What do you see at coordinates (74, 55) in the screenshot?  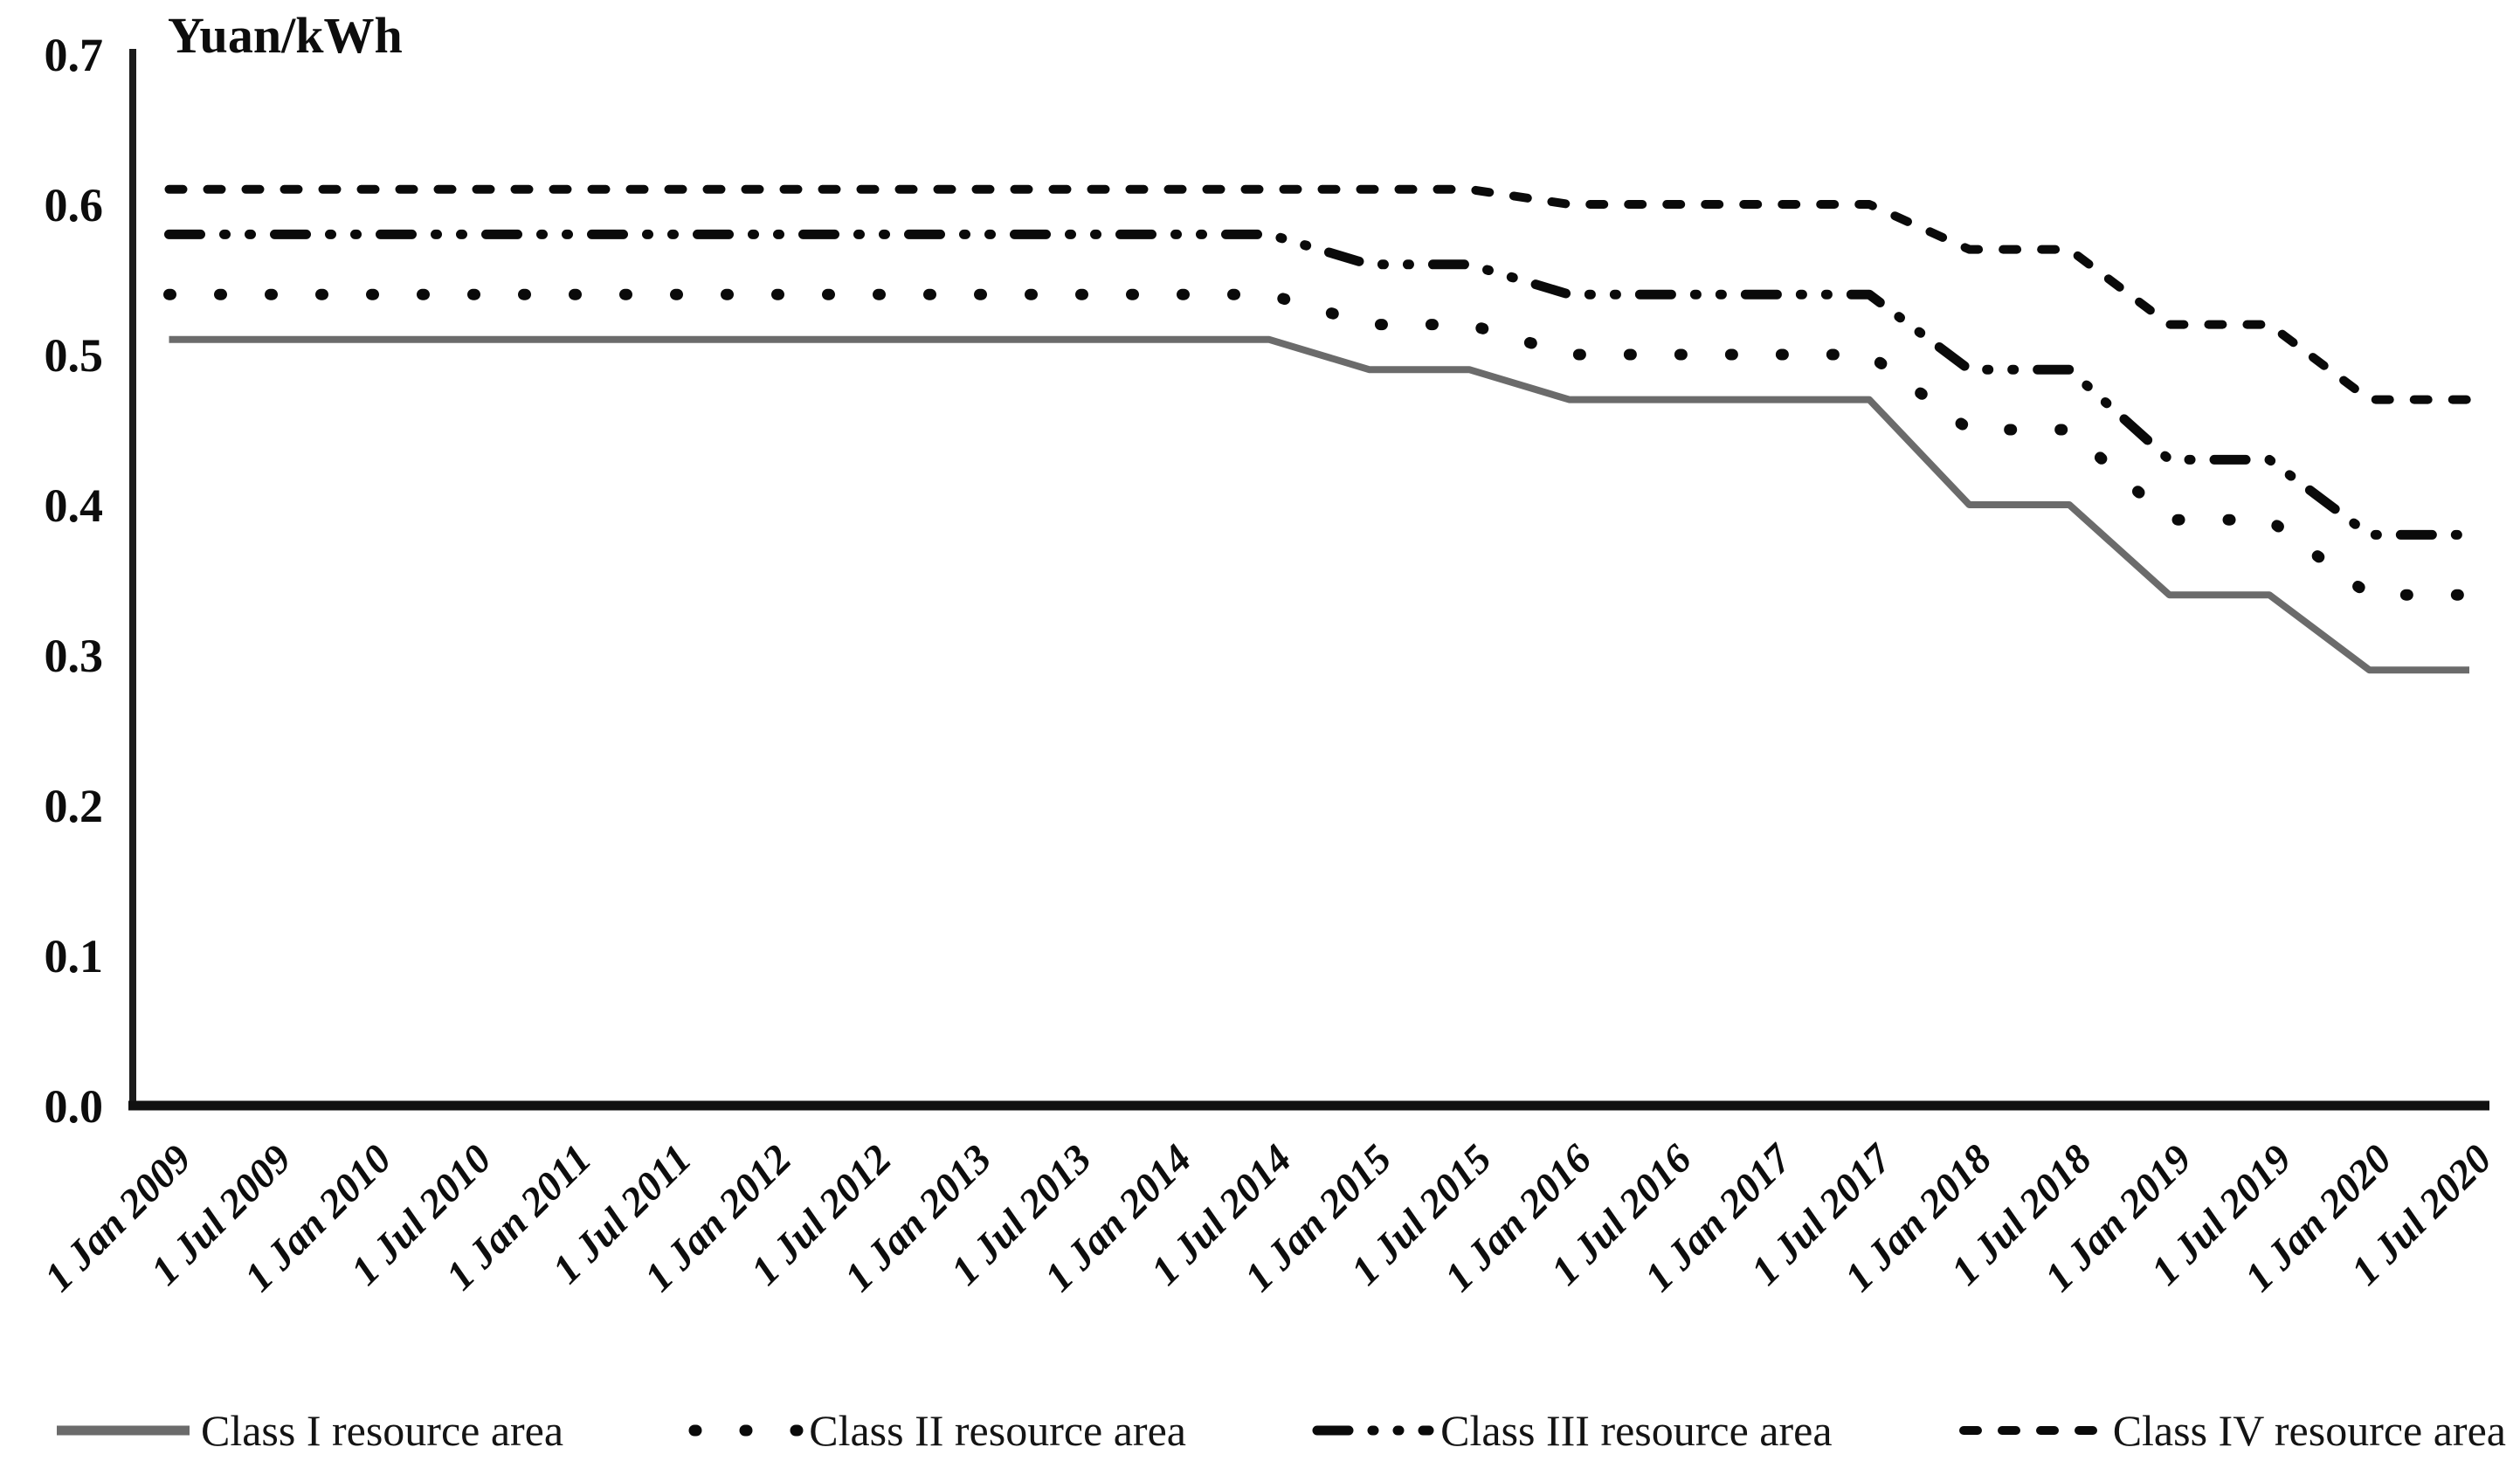 I see `y-tick-label-0.7: 0.7` at bounding box center [74, 55].